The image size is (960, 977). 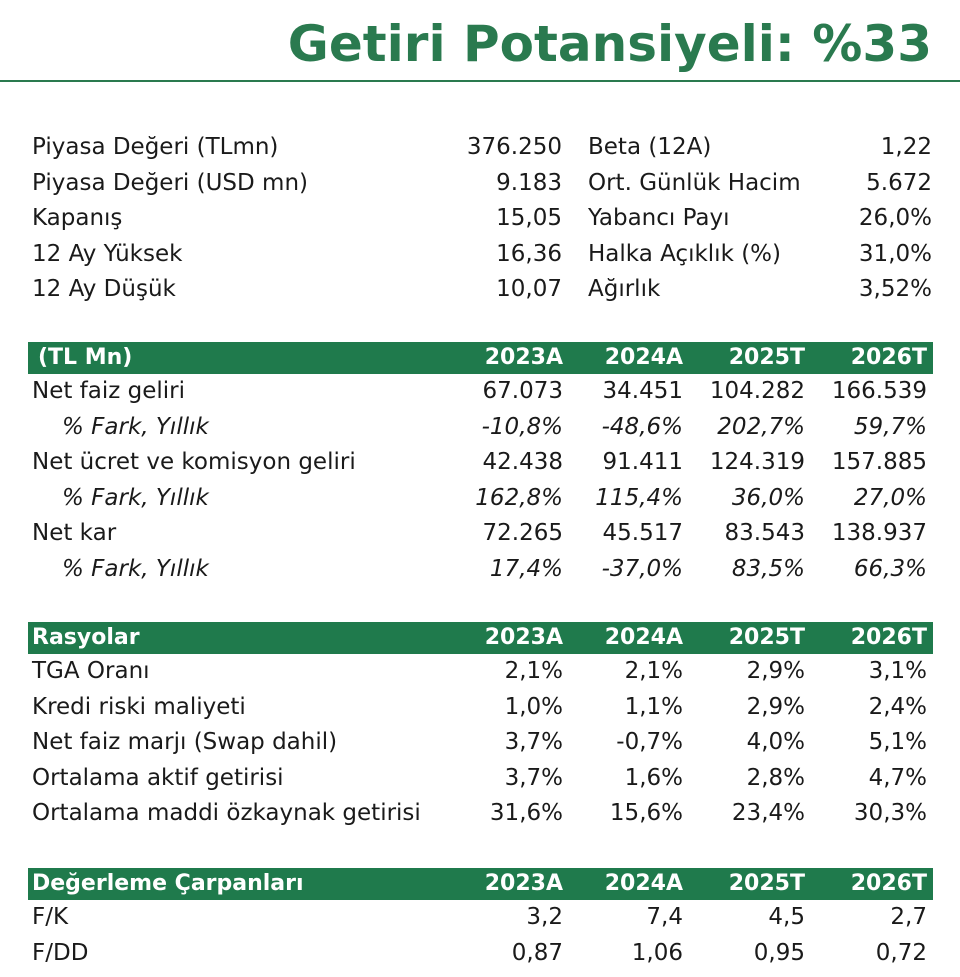 I want to click on info-label: Yabancı Payı, so click(x=659, y=218).